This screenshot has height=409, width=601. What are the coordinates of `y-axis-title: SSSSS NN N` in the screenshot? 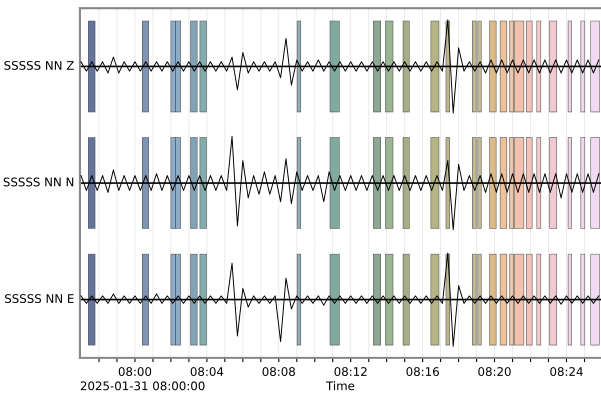 It's located at (39, 182).